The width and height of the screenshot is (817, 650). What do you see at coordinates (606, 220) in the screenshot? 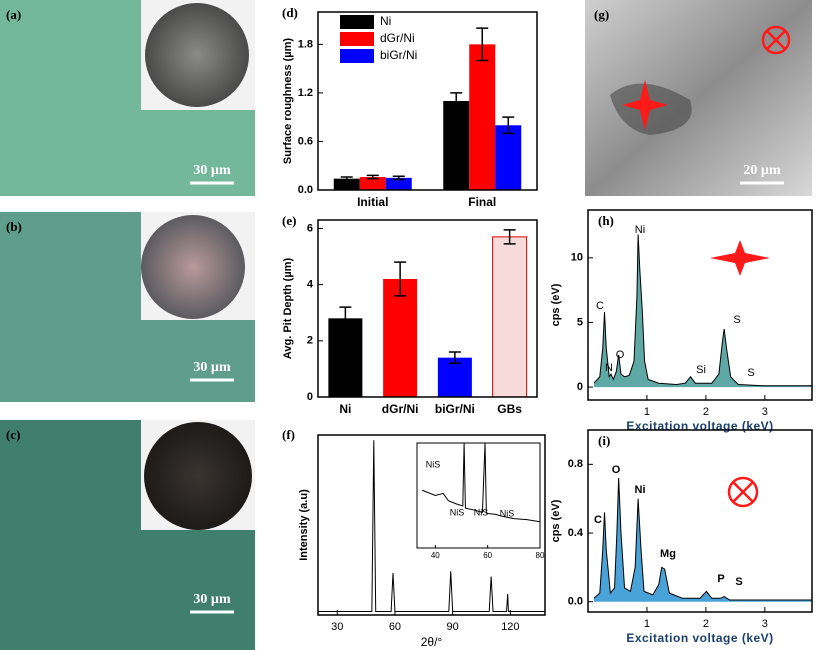
I see `panel-label: (h)` at bounding box center [606, 220].